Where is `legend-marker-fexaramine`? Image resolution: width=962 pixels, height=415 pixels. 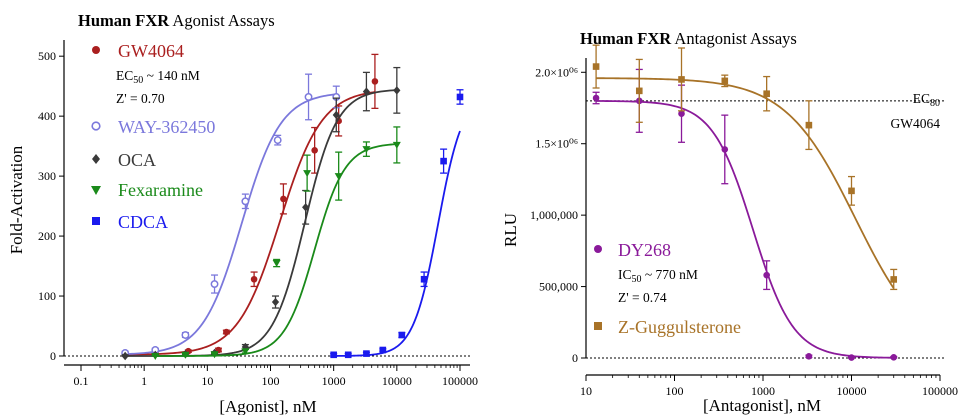 legend-marker-fexaramine is located at coordinates (96, 190).